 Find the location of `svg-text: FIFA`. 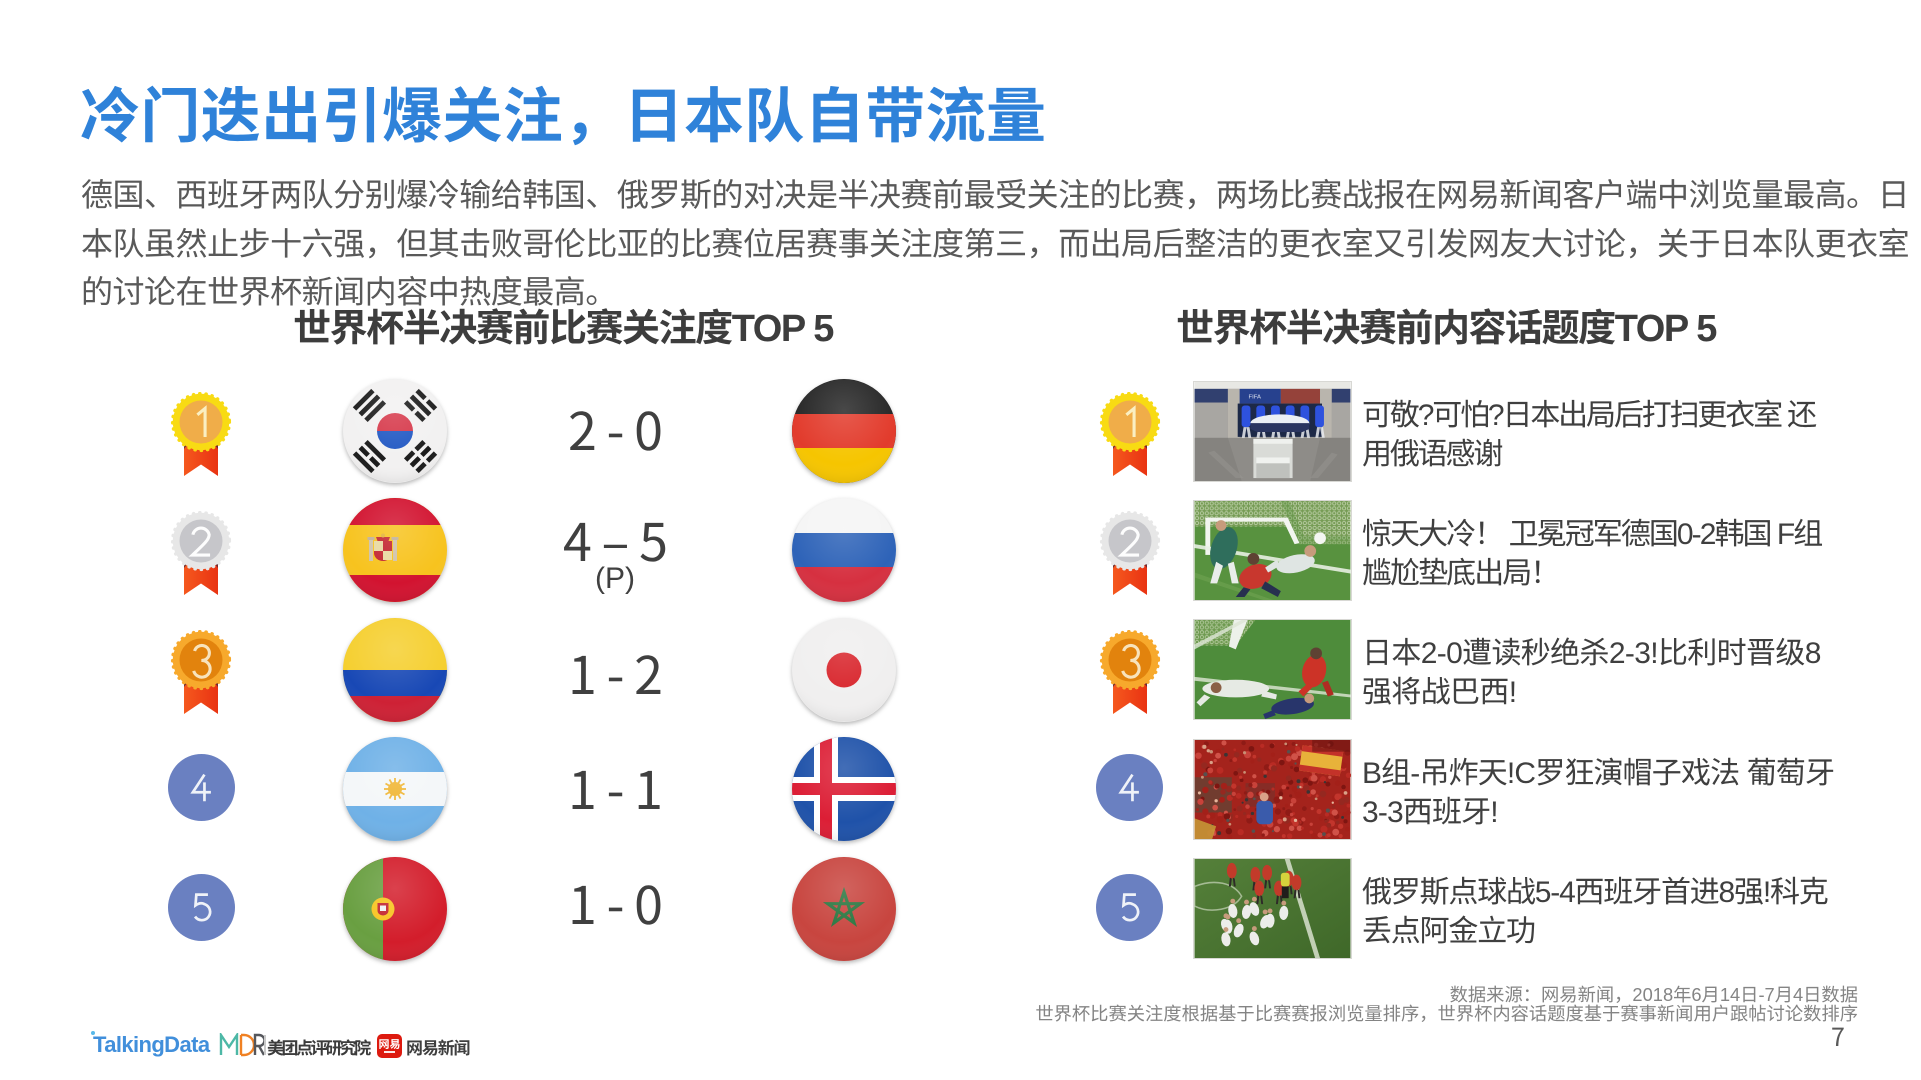

svg-text: FIFA is located at coordinates (1254, 397).